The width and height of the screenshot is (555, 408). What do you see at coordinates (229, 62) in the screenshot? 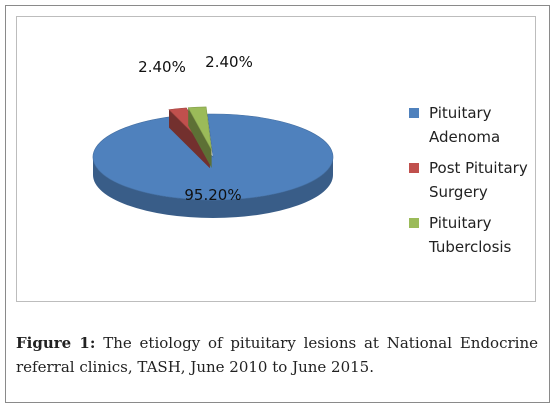
I see `data-label-pituitary-tuberclosis: 2.40%` at bounding box center [229, 62].